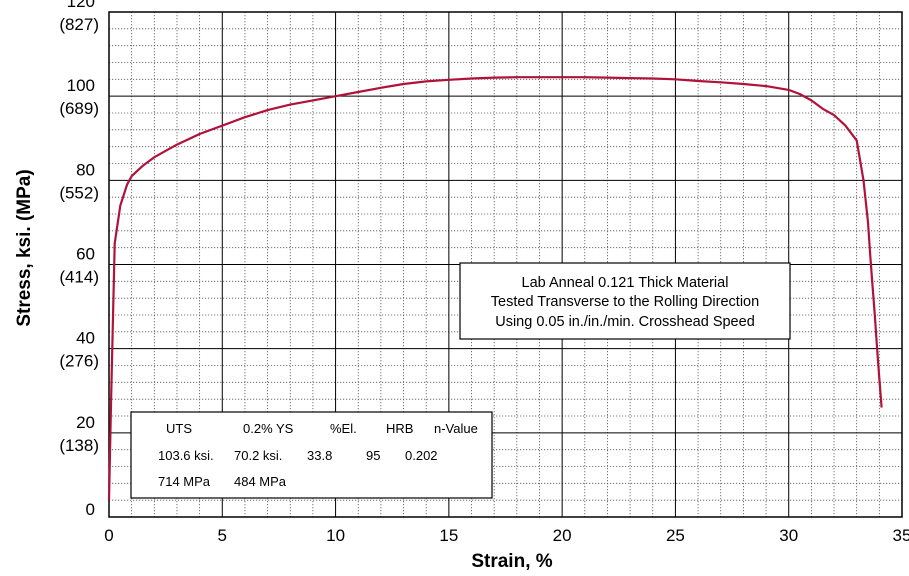 This screenshot has height=576, width=909. Describe the element at coordinates (335, 535) in the screenshot. I see `x-tick-label: 10` at that location.